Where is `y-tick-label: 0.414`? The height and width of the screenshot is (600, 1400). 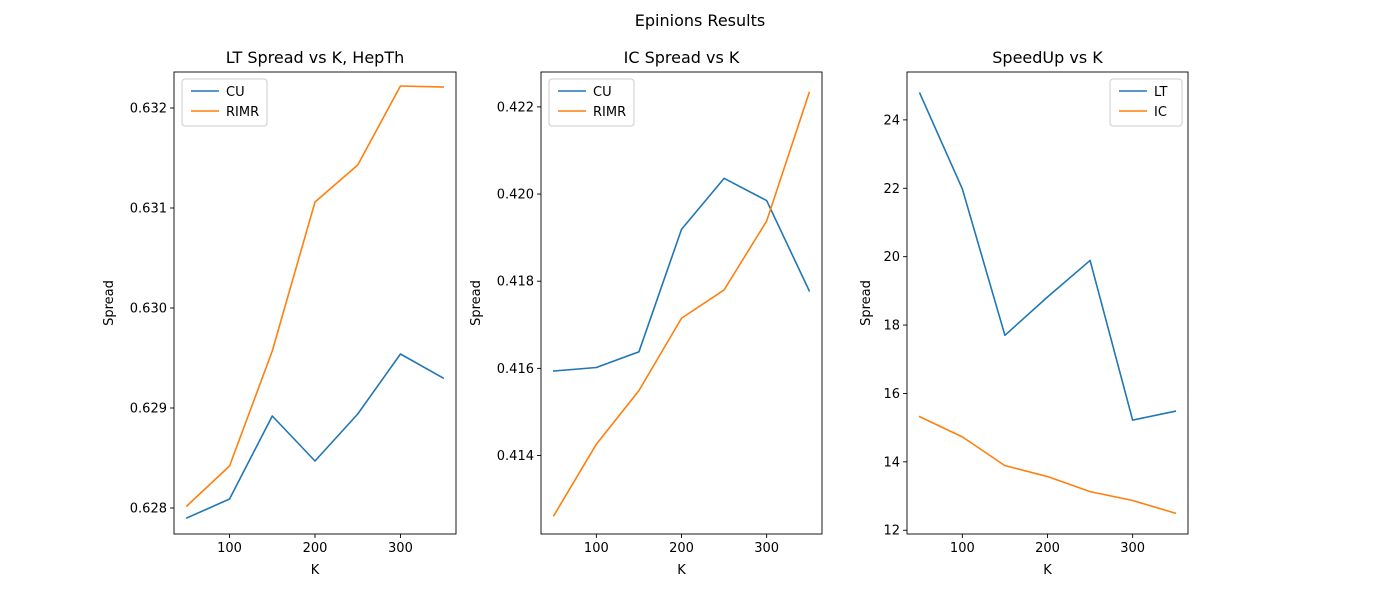
y-tick-label: 0.414 is located at coordinates (515, 456).